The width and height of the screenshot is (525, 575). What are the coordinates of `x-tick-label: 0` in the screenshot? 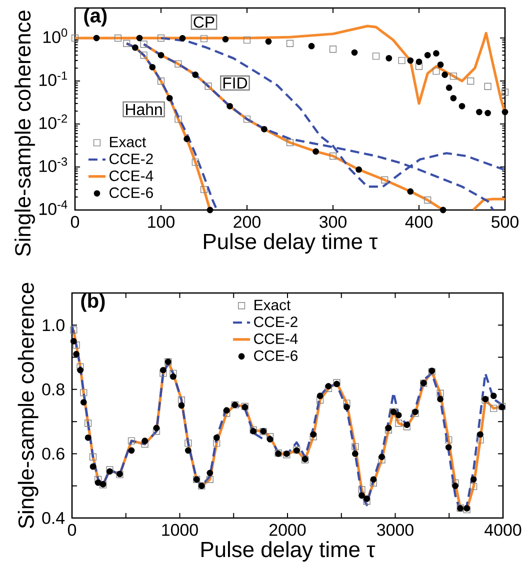 It's located at (75, 222).